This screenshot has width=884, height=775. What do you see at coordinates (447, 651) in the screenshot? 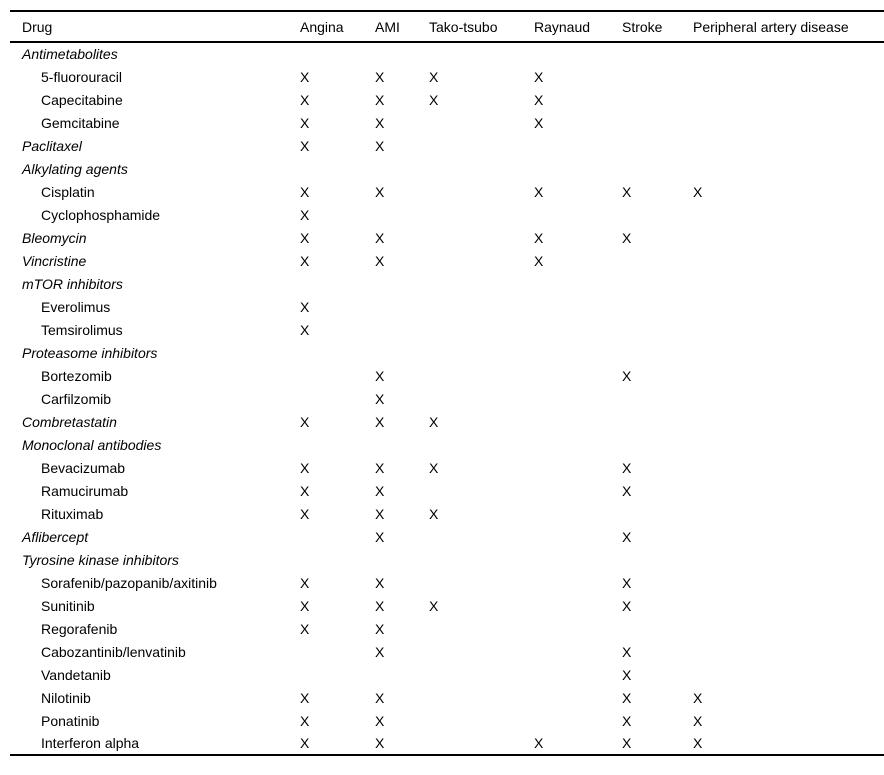
I see `table-row: Cabozantinib/lenvatinib X X` at bounding box center [447, 651].